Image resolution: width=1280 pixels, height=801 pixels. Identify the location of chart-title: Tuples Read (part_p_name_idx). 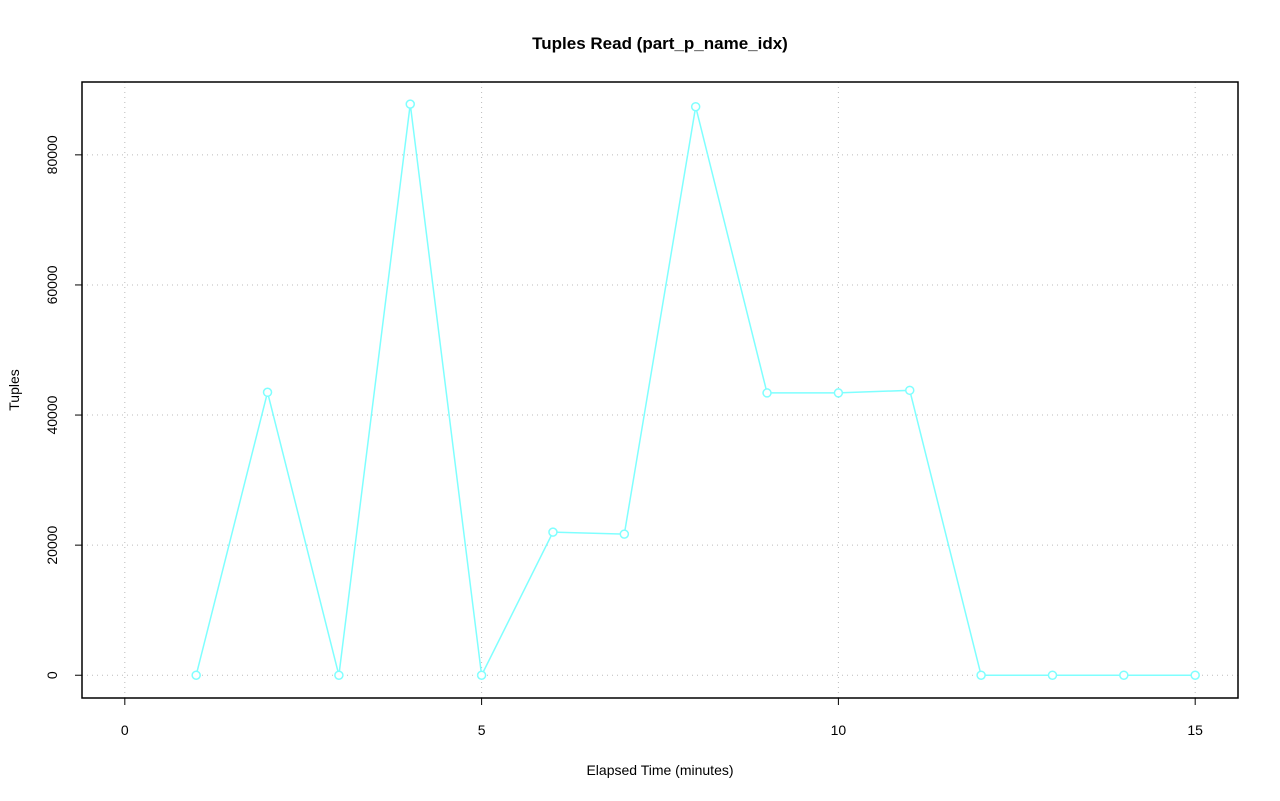
(660, 43).